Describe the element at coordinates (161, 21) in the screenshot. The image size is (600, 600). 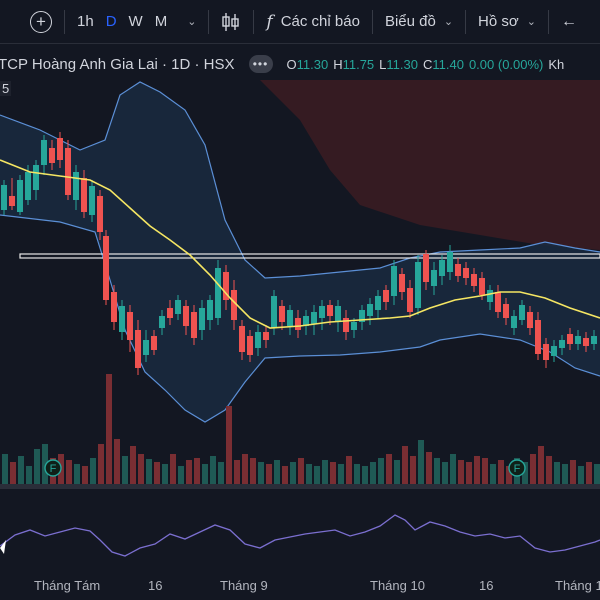
I see `timeframe-month: M` at that location.